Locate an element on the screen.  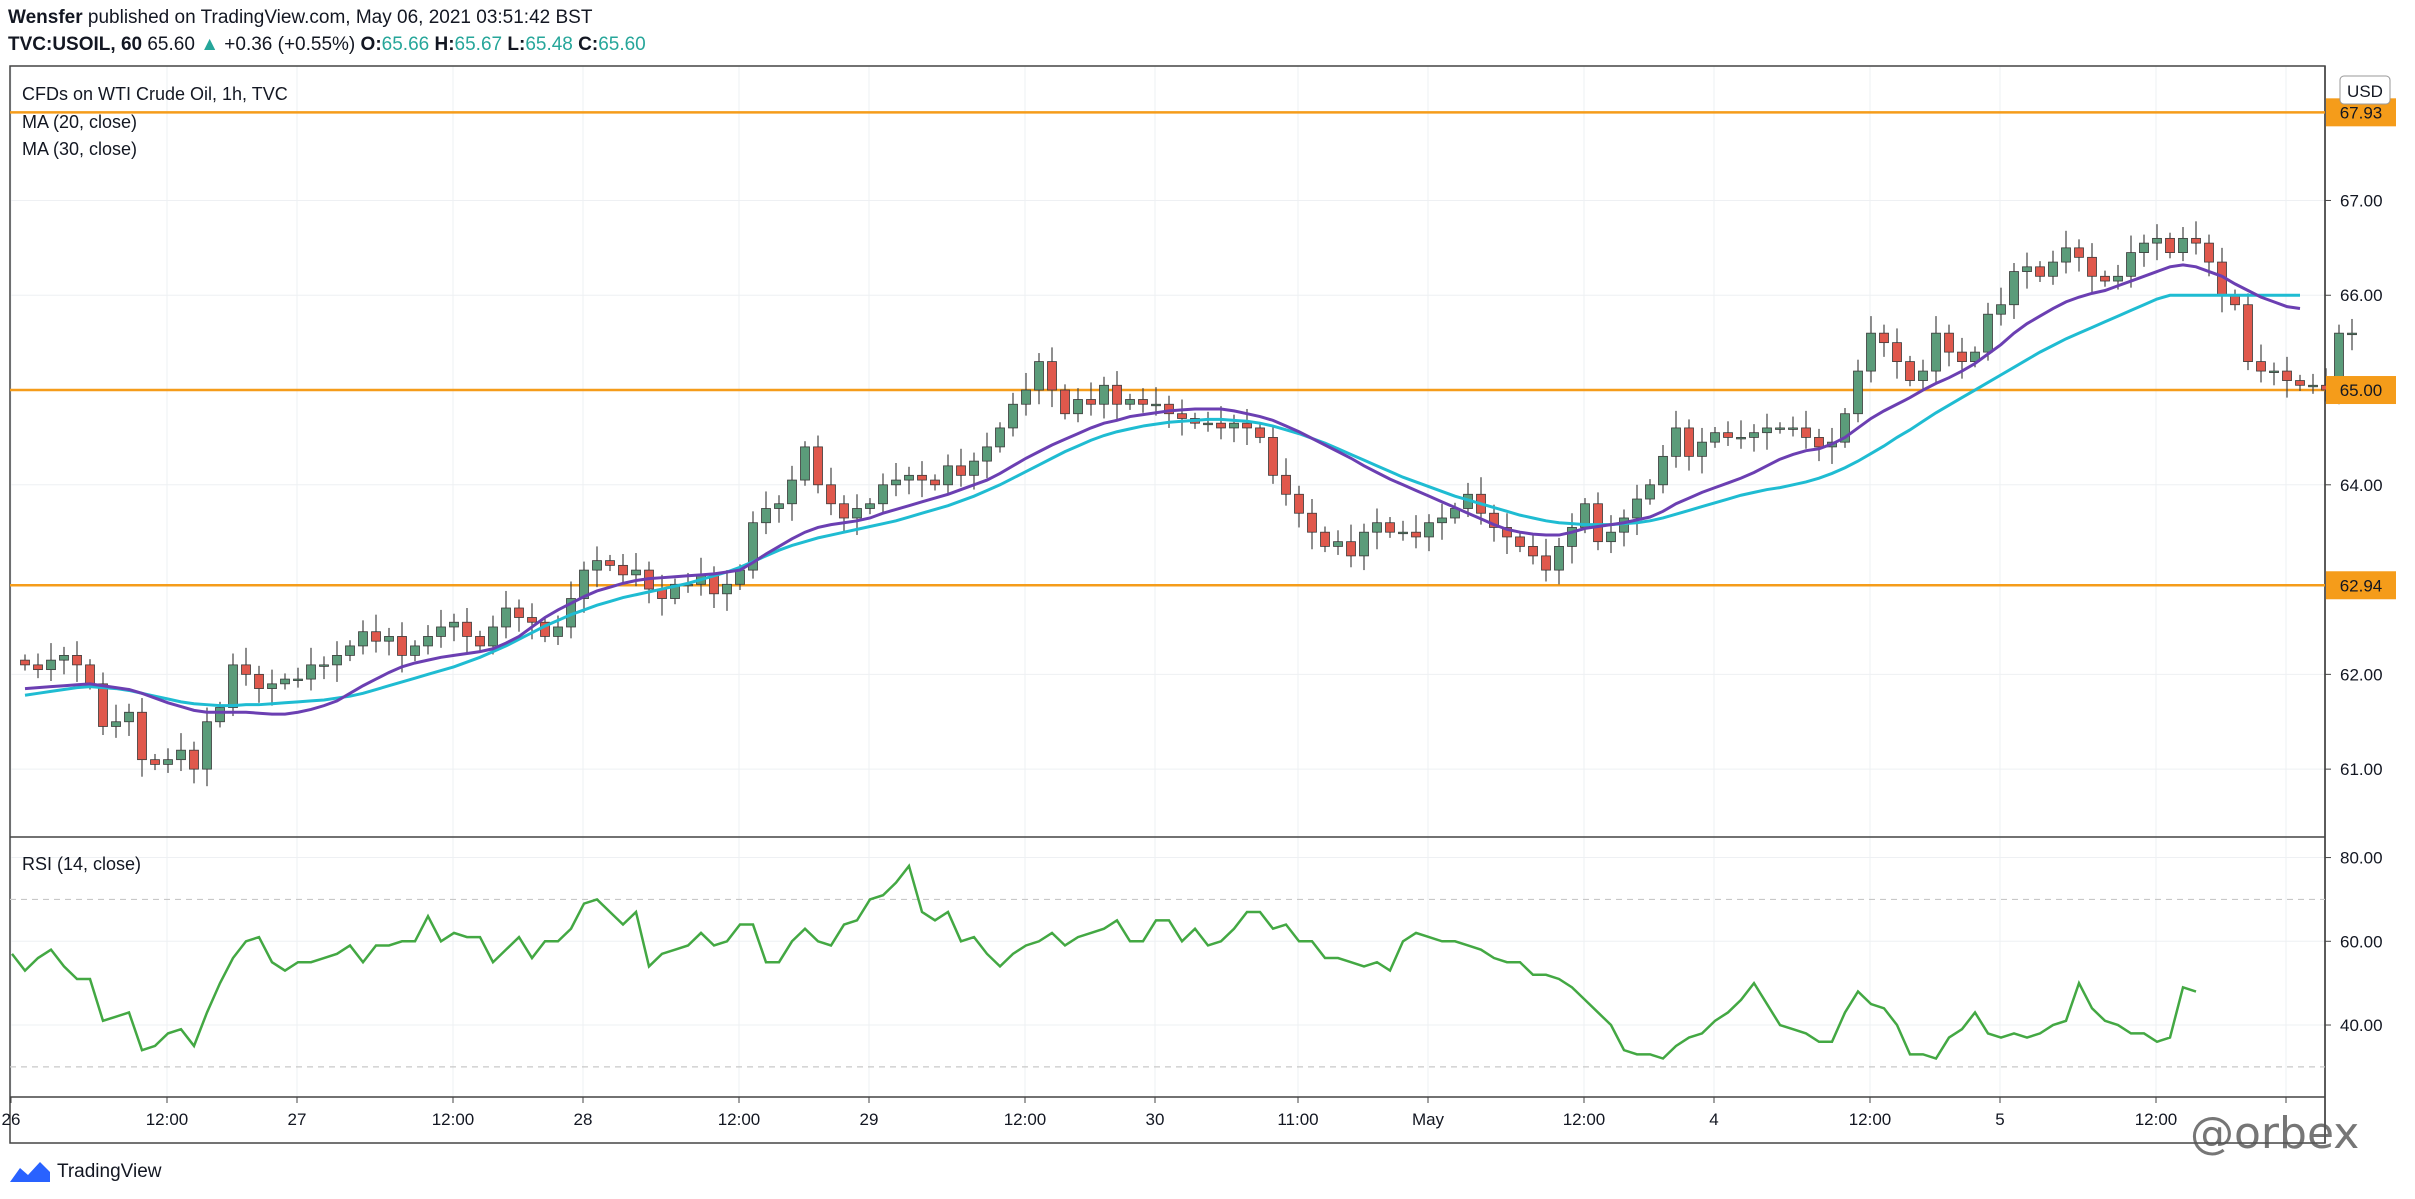
footer-brand: TradingView is located at coordinates (109, 1172).